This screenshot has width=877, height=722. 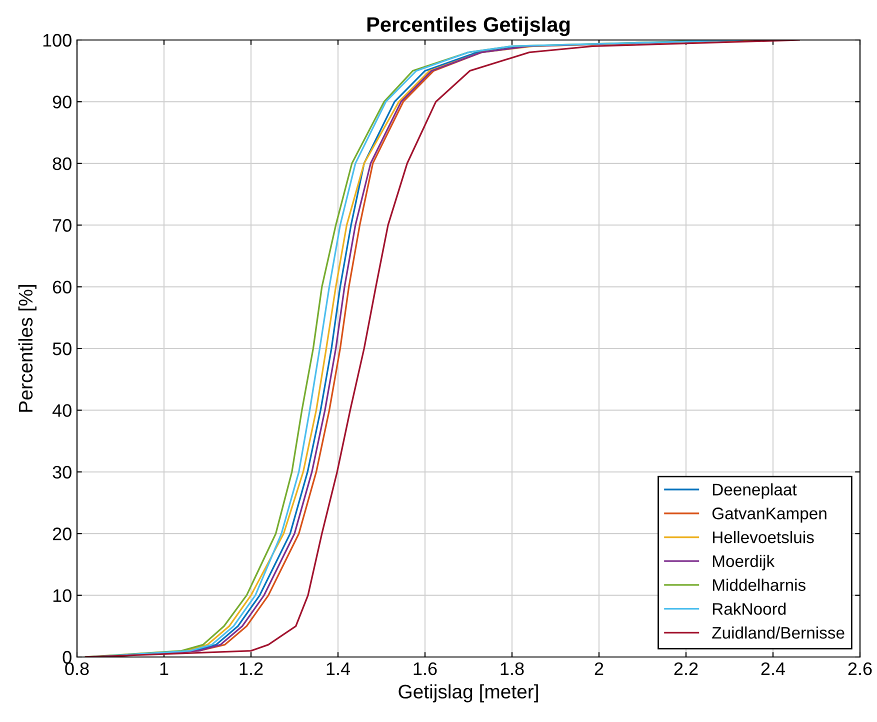 What do you see at coordinates (62, 287) in the screenshot?
I see `y-tick-label: 60` at bounding box center [62, 287].